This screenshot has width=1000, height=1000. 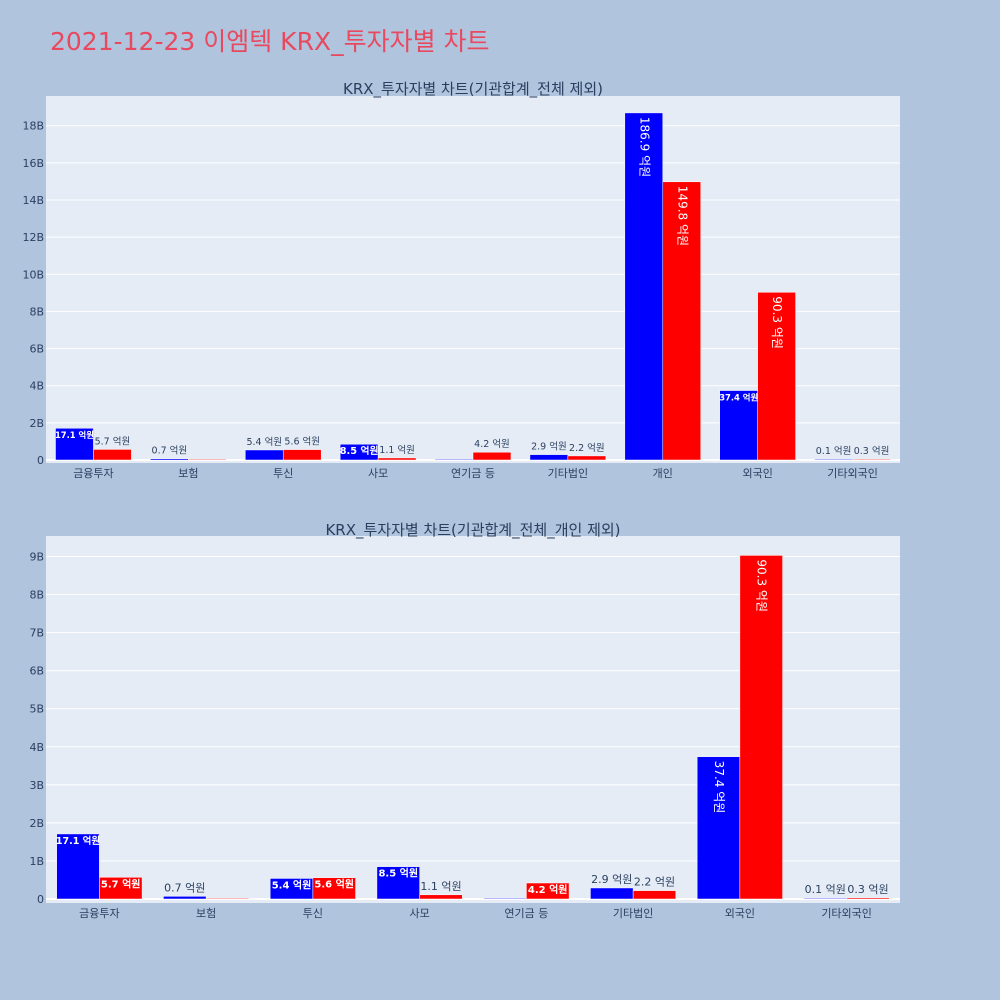 What do you see at coordinates (472, 530) in the screenshot?
I see `chart-title: KRX_투자자별 차트(기관합계_전체_개인 제외)` at bounding box center [472, 530].